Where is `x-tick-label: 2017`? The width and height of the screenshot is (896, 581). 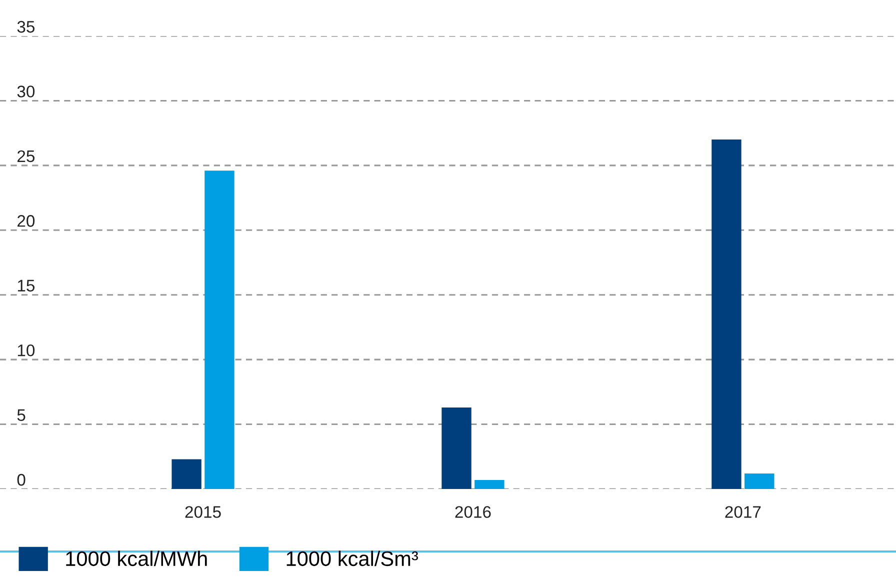 x-tick-label: 2017 is located at coordinates (743, 512).